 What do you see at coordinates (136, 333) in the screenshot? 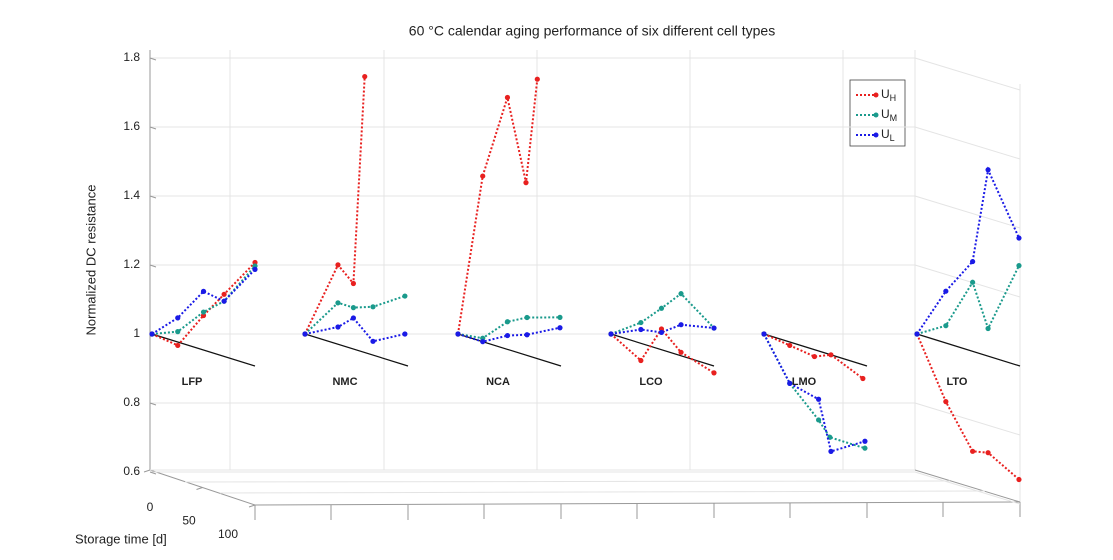
I see `y-tick-label: 1` at bounding box center [136, 333].